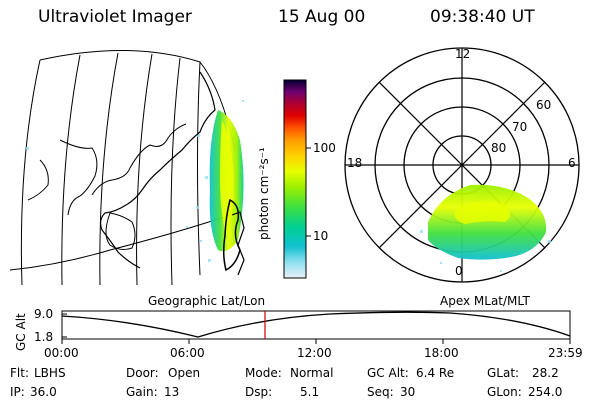  Describe the element at coordinates (142, 373) in the screenshot. I see `footer-label: Door:` at that location.